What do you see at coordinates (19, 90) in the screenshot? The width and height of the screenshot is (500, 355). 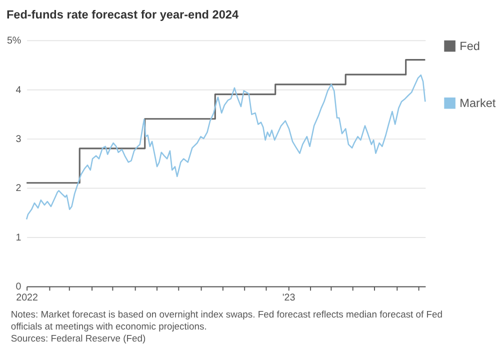 I see `y-tick-label: 4` at bounding box center [19, 90].